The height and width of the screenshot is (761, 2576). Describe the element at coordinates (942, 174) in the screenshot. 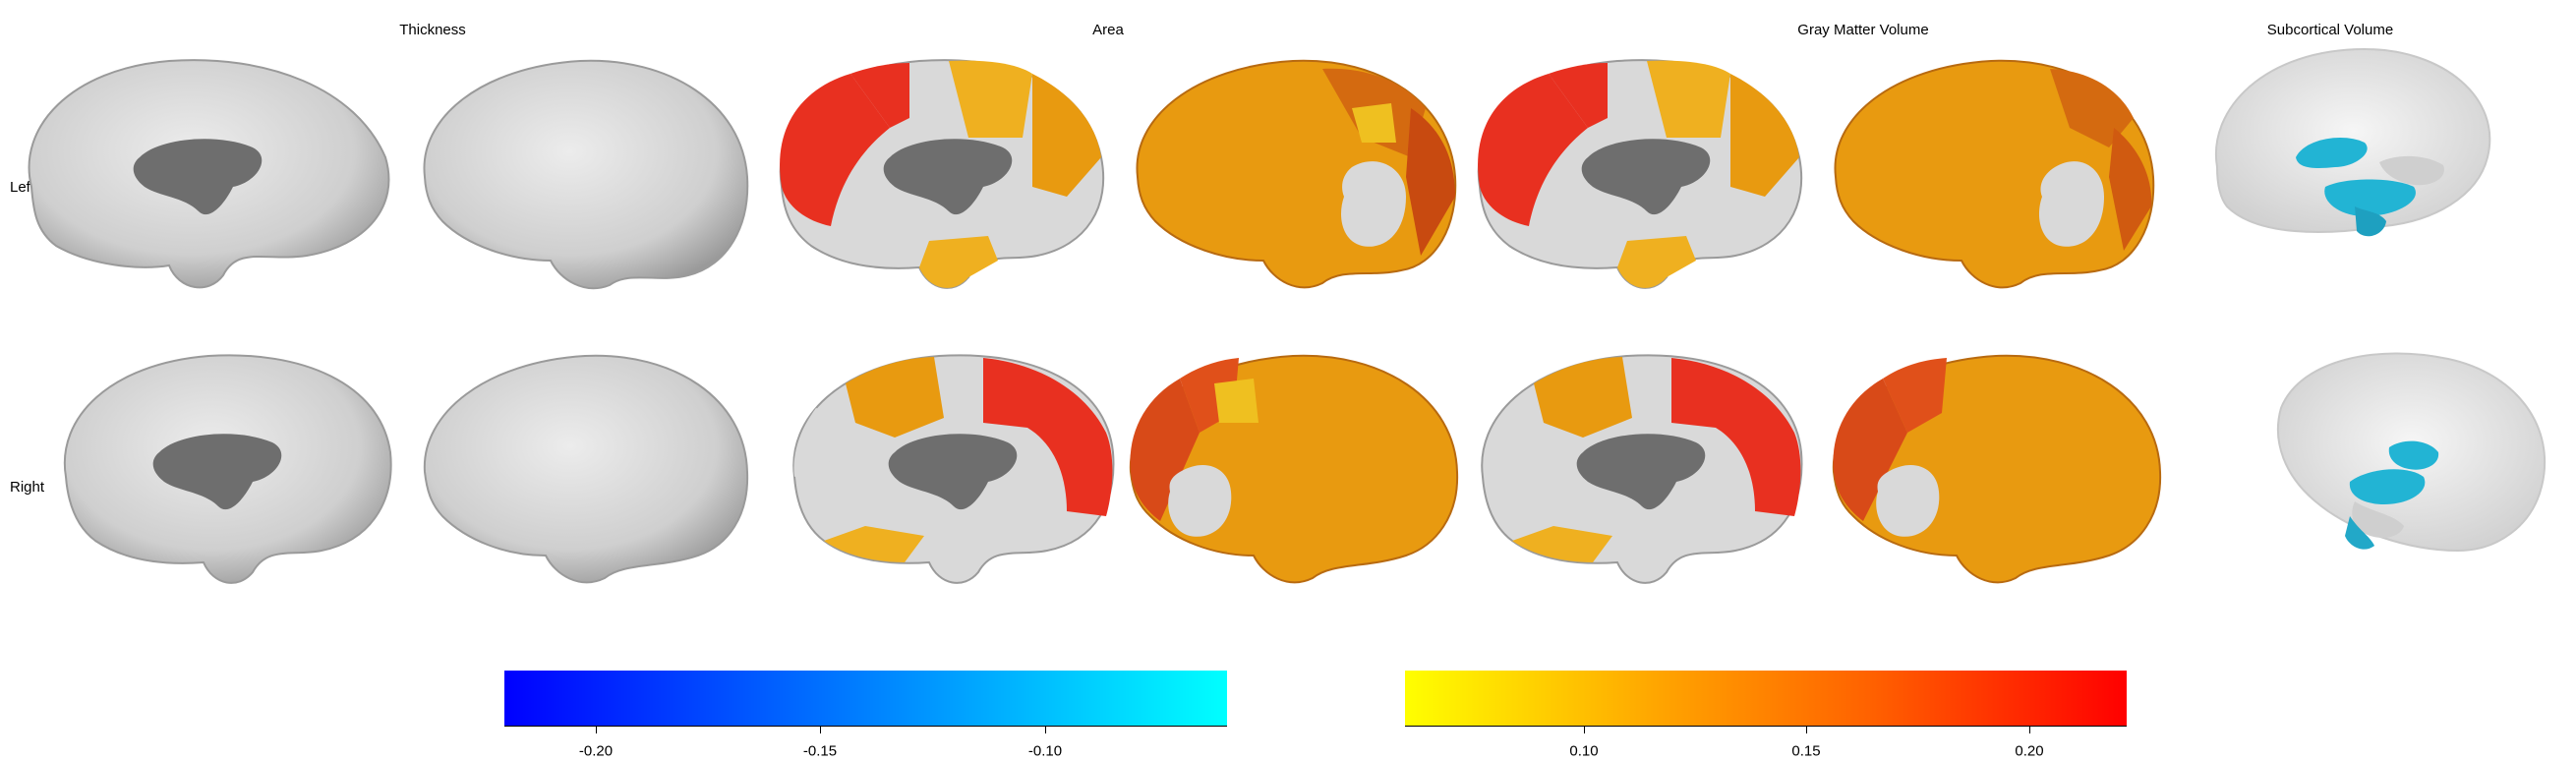

I see `brain-area-left-medial` at that location.